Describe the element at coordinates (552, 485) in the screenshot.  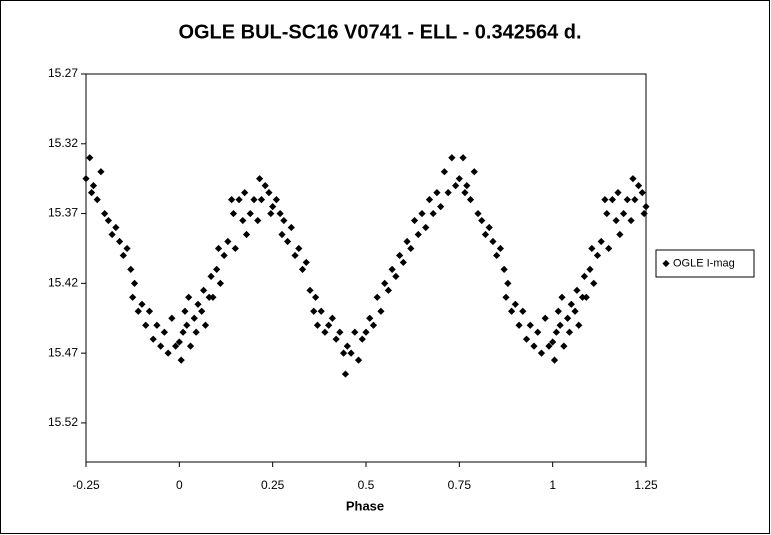
I see `x-tick-label: 1` at that location.